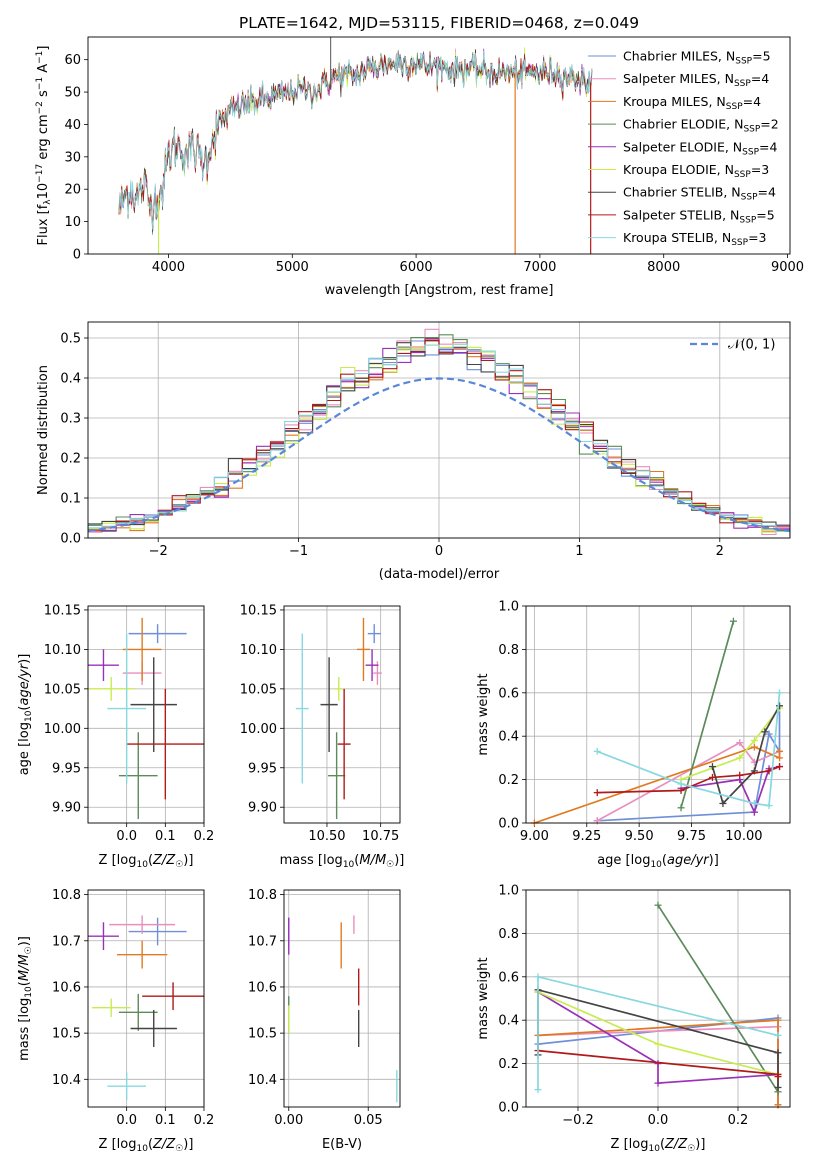 The height and width of the screenshot is (1170, 819). Describe the element at coordinates (368, 1120) in the screenshot. I see `x-tick-label: 0.05` at that location.